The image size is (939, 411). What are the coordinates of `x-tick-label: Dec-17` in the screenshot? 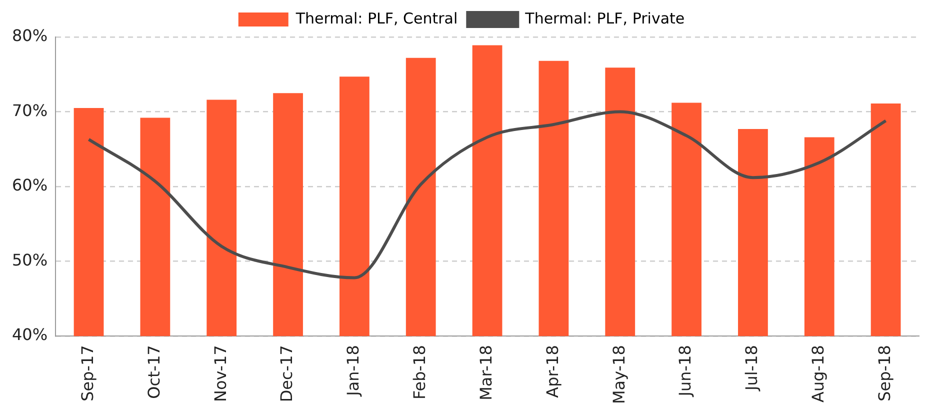 It's located at (286, 373).